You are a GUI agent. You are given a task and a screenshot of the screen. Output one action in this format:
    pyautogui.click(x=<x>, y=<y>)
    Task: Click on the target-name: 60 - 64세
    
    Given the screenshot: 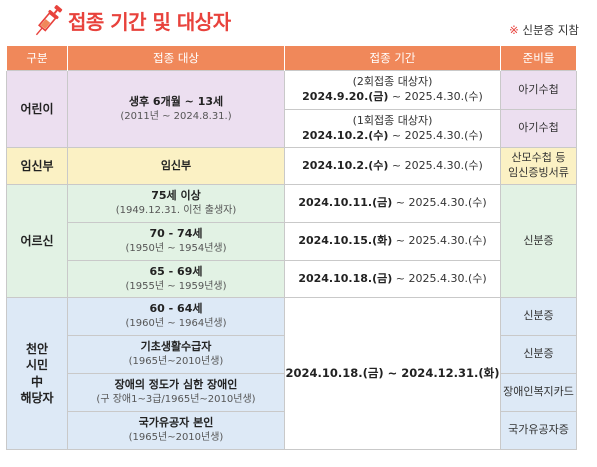 What is the action you would take?
    pyautogui.click(x=176, y=309)
    